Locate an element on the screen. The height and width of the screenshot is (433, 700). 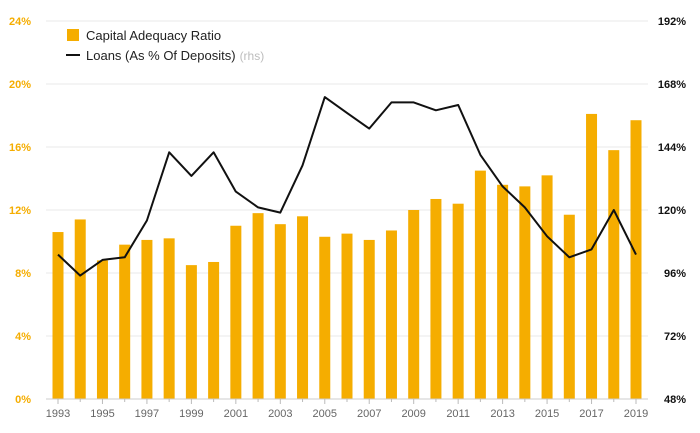
y-axis-right: 48% 72% 96% 120% 144% 168% 192% is located at coordinates (672, 211).